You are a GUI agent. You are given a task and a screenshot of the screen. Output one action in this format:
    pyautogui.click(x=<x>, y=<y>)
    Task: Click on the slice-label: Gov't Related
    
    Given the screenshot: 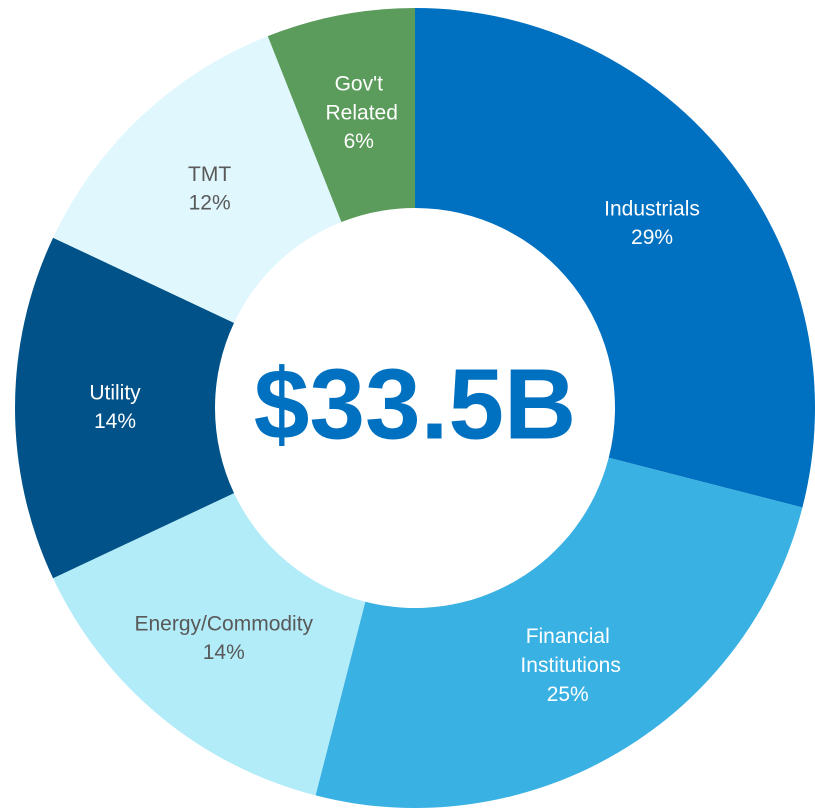 What is the action you would take?
    pyautogui.click(x=359, y=98)
    